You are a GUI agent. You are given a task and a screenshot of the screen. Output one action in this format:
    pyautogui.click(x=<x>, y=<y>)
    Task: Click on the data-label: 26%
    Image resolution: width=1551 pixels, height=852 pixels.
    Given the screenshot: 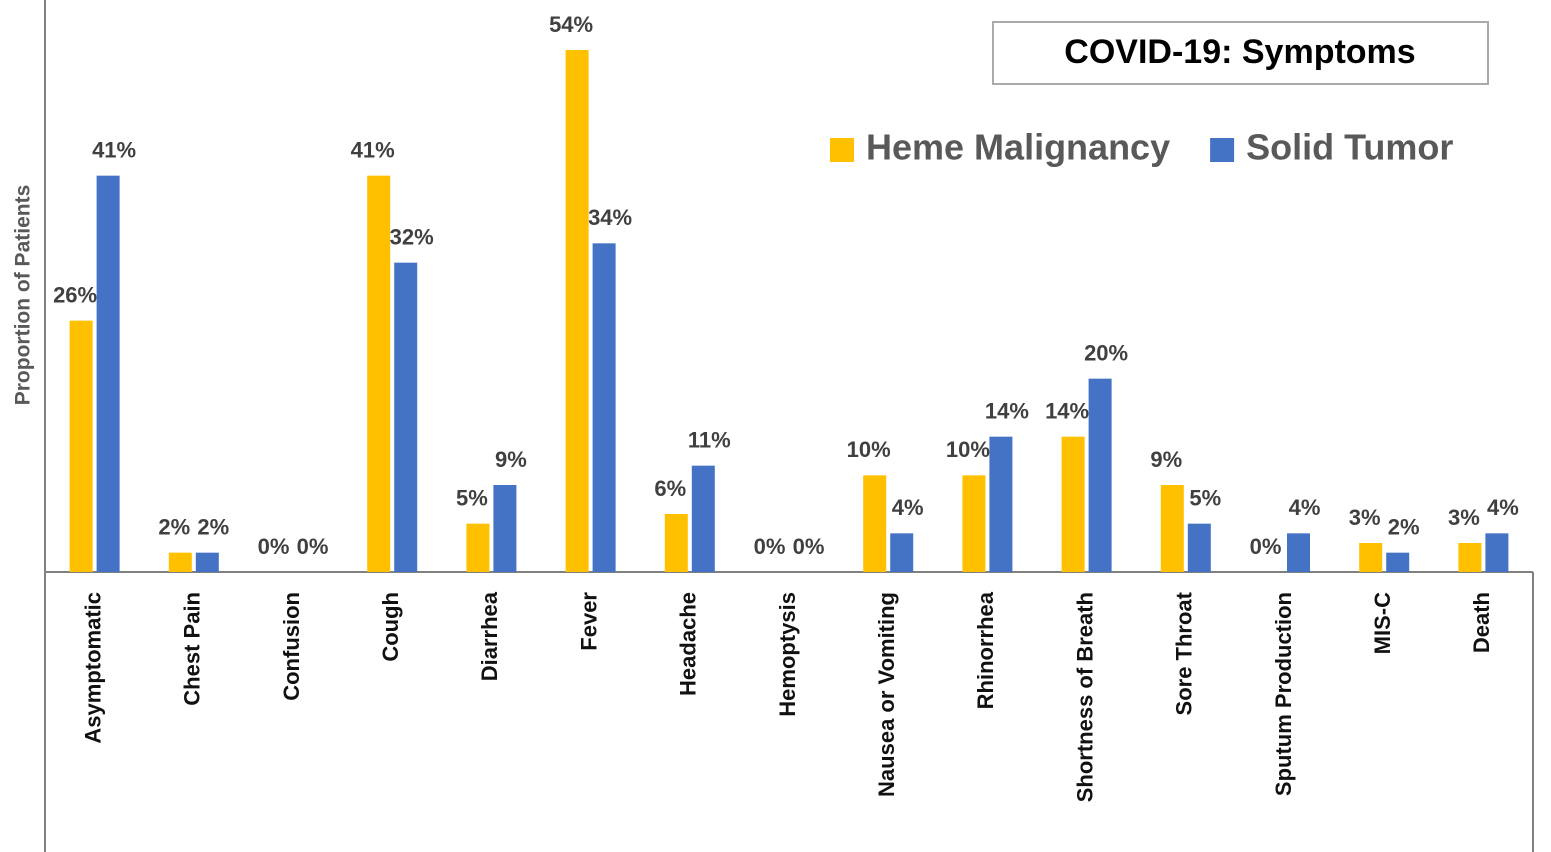 What is the action you would take?
    pyautogui.click(x=75, y=294)
    